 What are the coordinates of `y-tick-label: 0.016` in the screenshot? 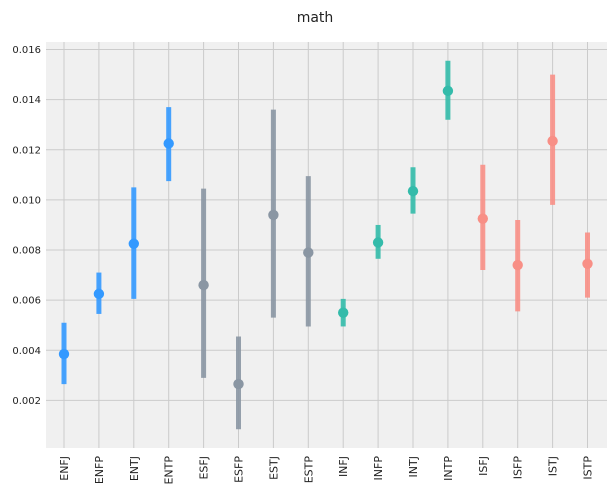 It's located at (26, 50).